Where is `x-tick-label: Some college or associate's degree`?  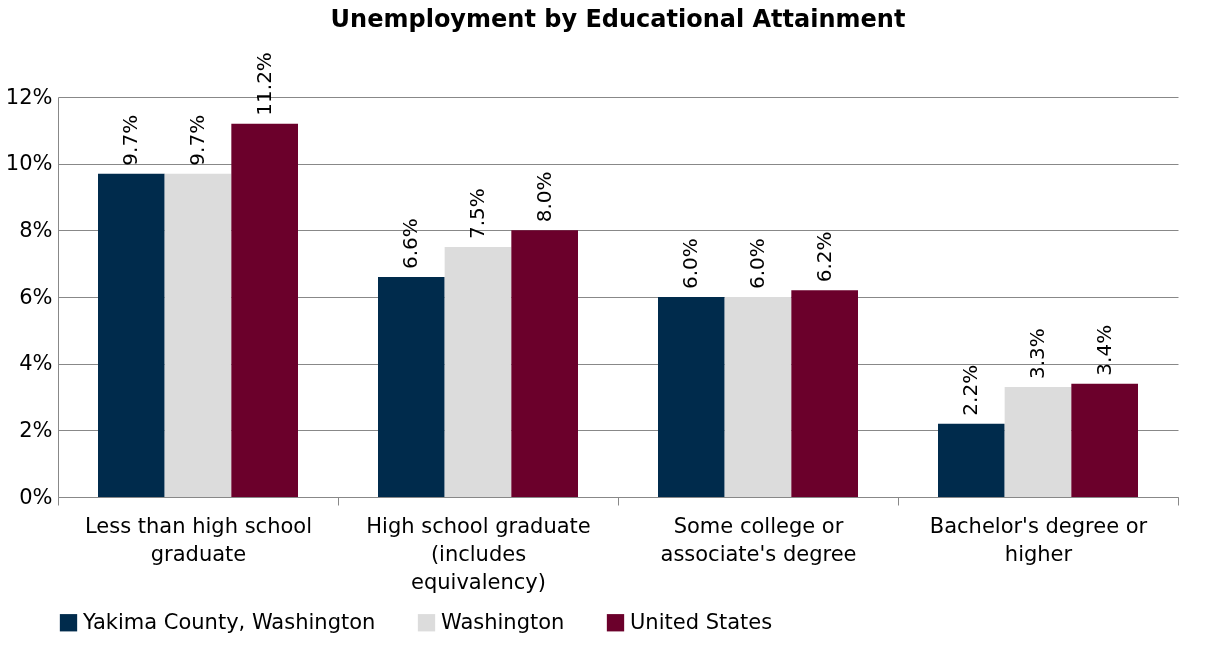
x-tick-label: Some college or associate's degree is located at coordinates (758, 539).